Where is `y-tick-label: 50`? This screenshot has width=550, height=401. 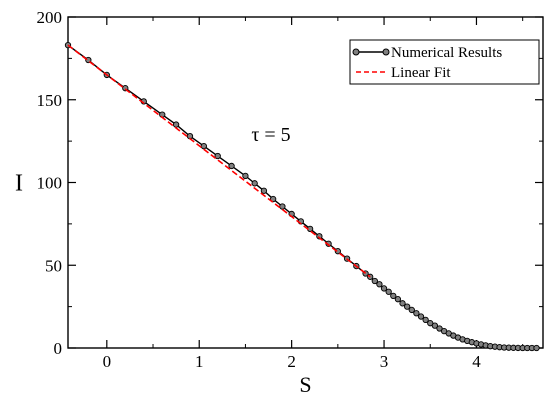
y-tick-label: 50 is located at coordinates (53, 265).